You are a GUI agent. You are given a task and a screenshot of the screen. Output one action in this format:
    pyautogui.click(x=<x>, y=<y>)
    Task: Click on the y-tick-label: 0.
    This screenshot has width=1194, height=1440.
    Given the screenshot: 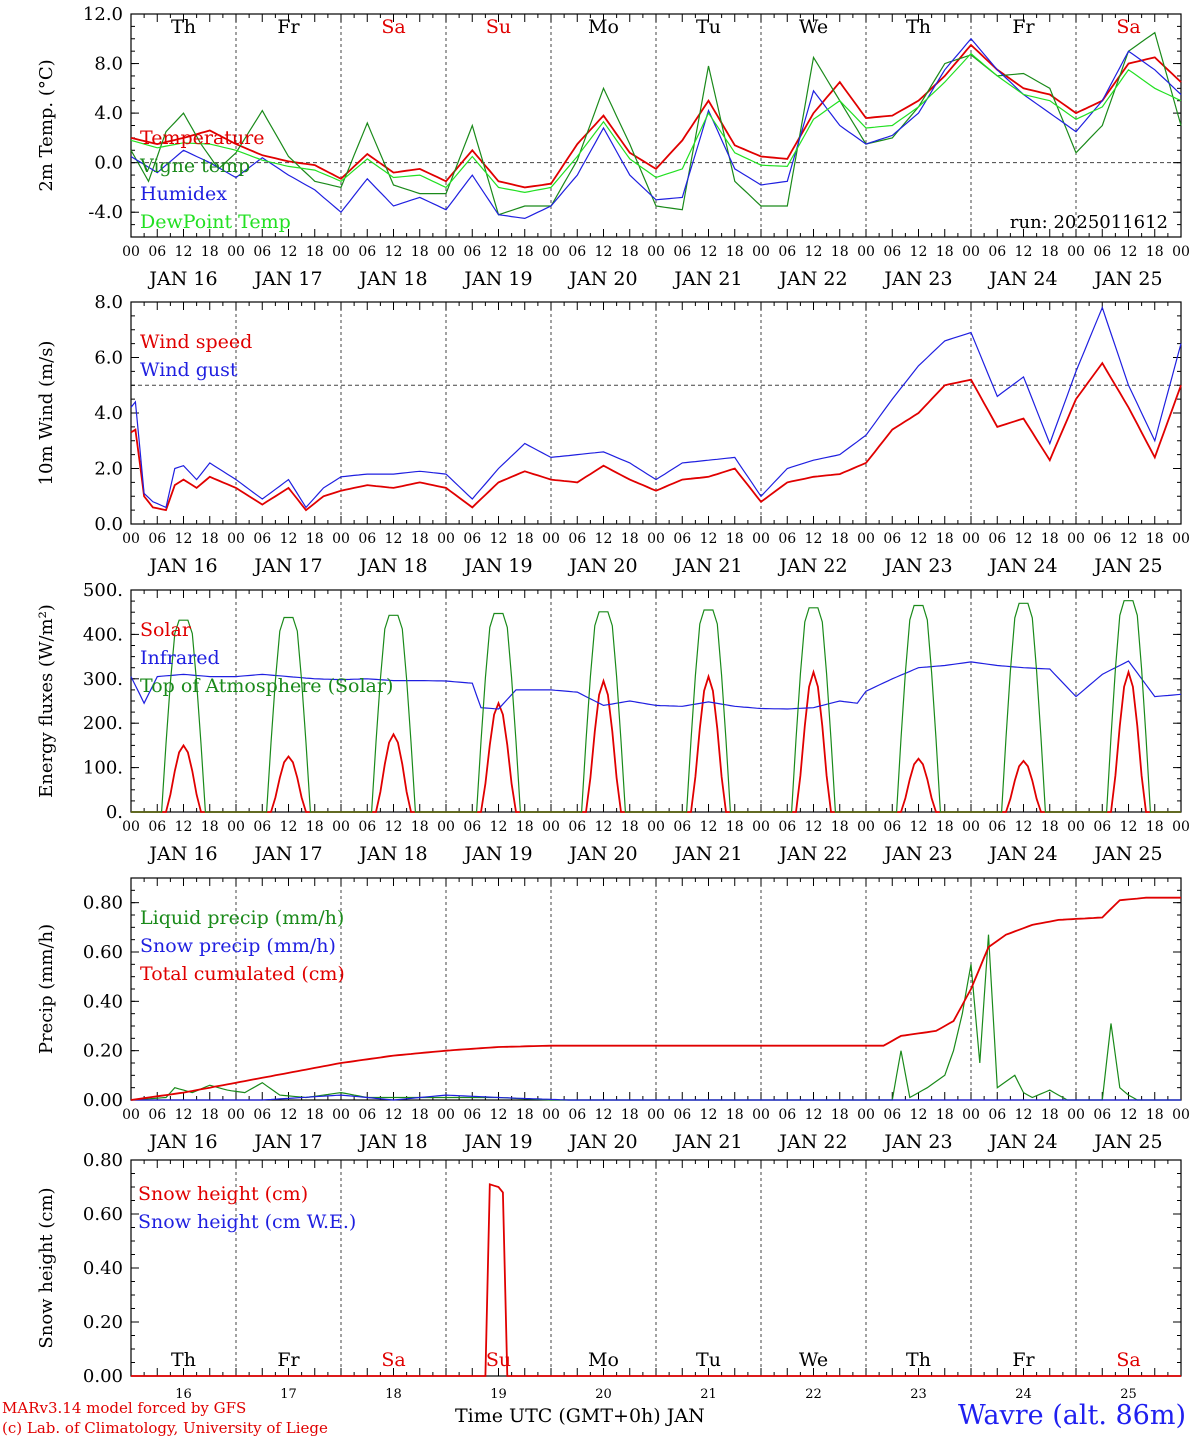 What is the action you would take?
    pyautogui.click(x=114, y=812)
    